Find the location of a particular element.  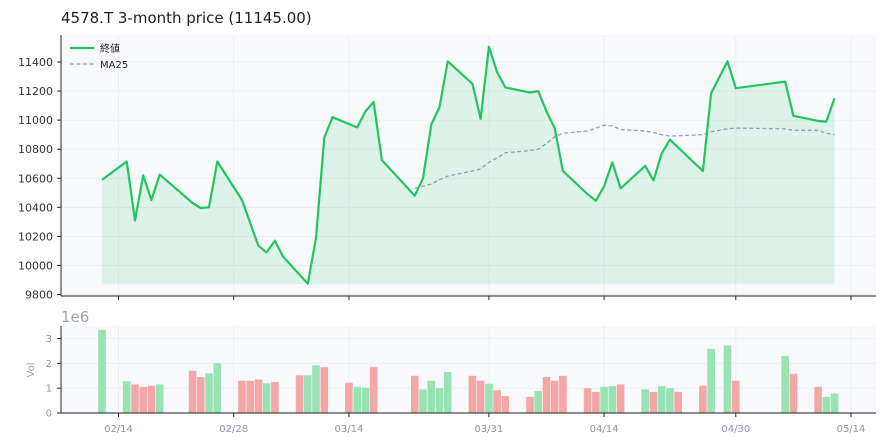

volume-x-tick-label: 04/14 is located at coordinates (604, 429).